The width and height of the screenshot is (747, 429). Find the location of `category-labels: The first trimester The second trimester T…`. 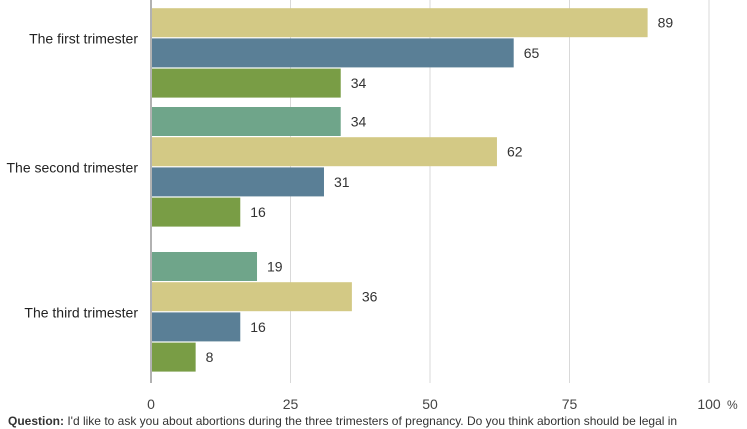

category-labels: The first trimester The second trimester T… is located at coordinates (73, 175).